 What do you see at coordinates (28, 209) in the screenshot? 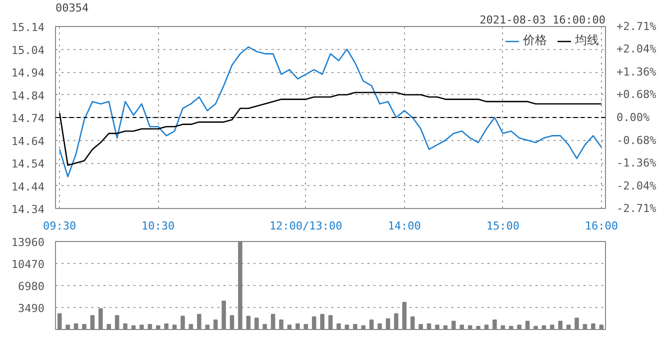
I see `y-tick-label: 14.34` at bounding box center [28, 209].